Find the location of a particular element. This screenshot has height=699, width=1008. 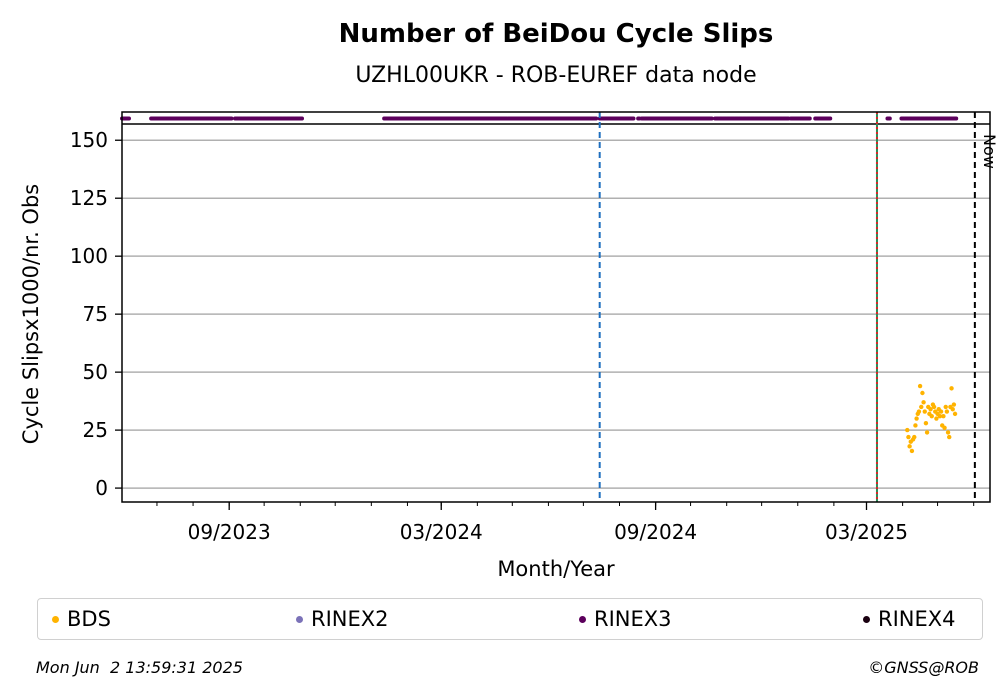

legend-label-rinex4: RINEX4 is located at coordinates (917, 619).